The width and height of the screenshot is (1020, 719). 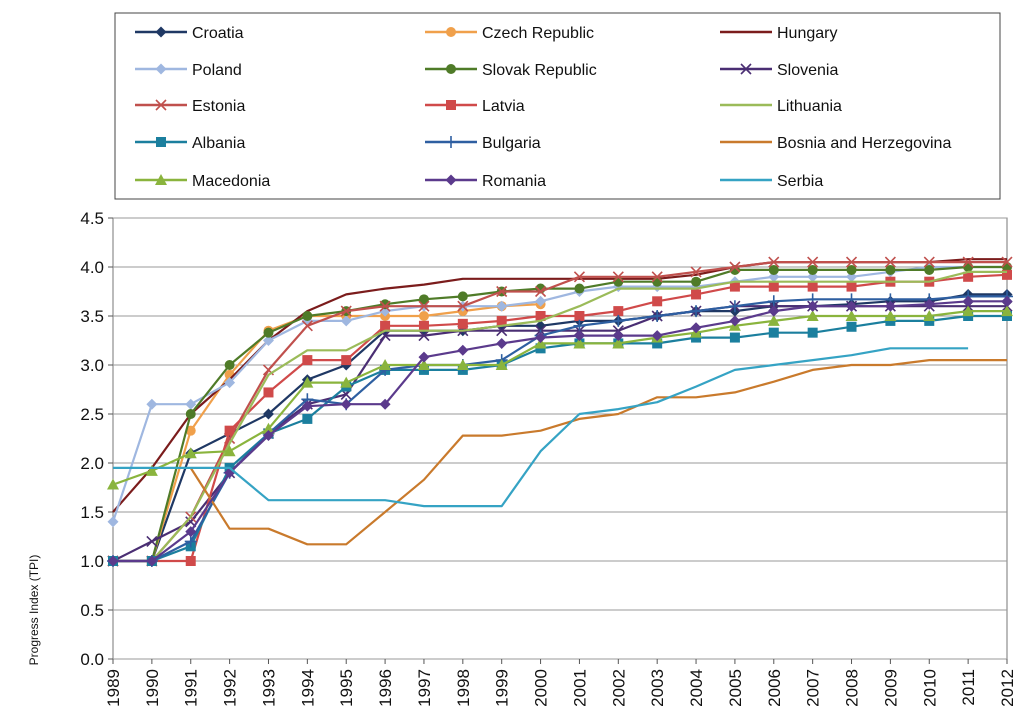 What do you see at coordinates (771, 181) in the screenshot?
I see `legend-item-serbia: Serbia` at bounding box center [771, 181].